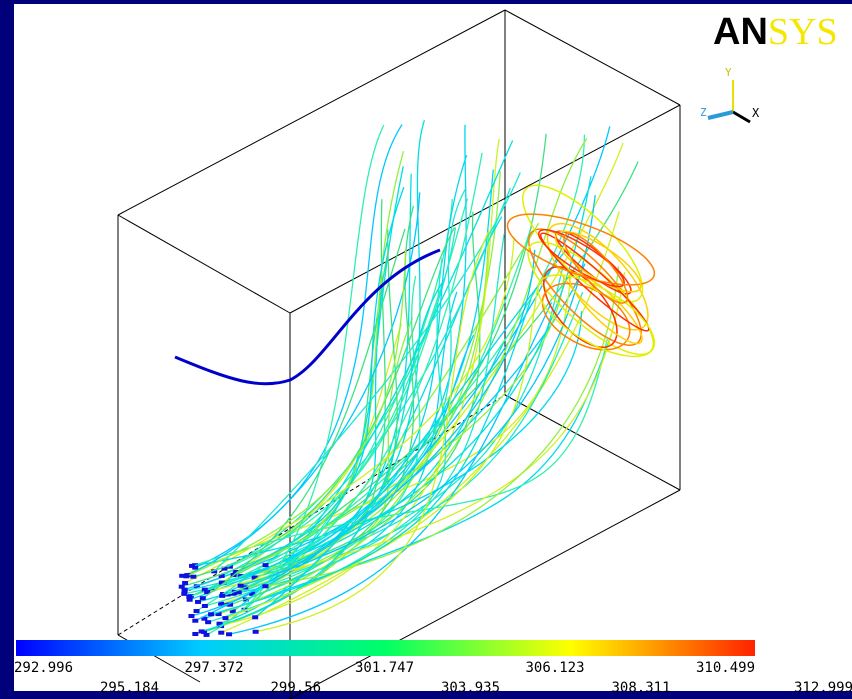 This screenshot has height=699, width=852. What do you see at coordinates (803, 32) in the screenshot?
I see `logo-light: SYS` at bounding box center [803, 32].